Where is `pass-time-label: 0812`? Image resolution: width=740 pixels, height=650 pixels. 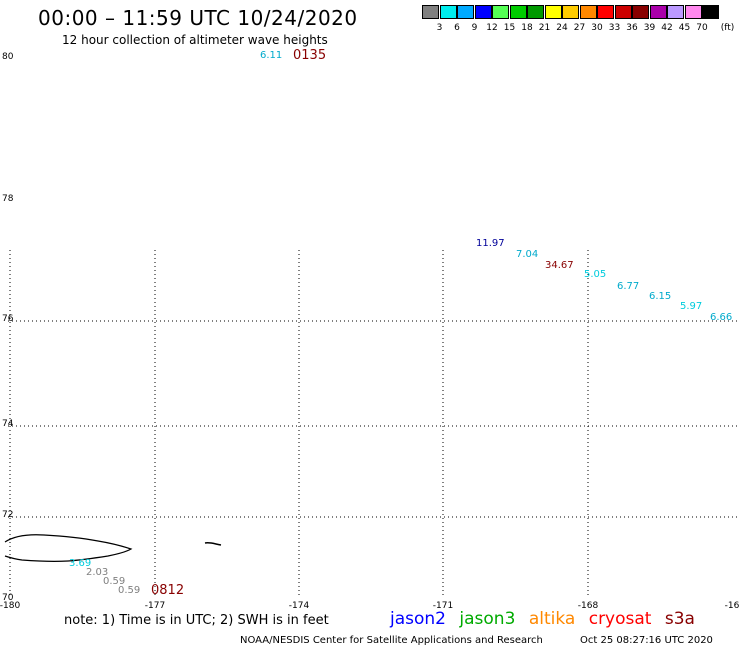 pass-time-label: 0812 is located at coordinates (168, 590).